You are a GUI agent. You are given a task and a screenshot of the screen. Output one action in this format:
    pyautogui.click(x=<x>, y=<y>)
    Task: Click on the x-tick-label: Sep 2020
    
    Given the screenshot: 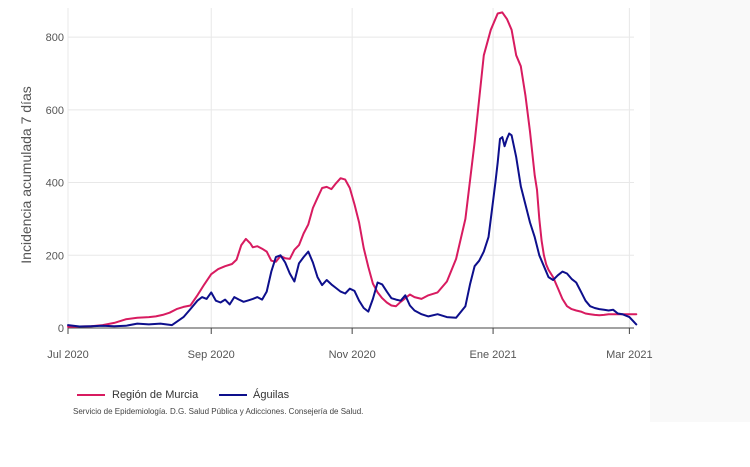 What is the action you would take?
    pyautogui.click(x=211, y=355)
    